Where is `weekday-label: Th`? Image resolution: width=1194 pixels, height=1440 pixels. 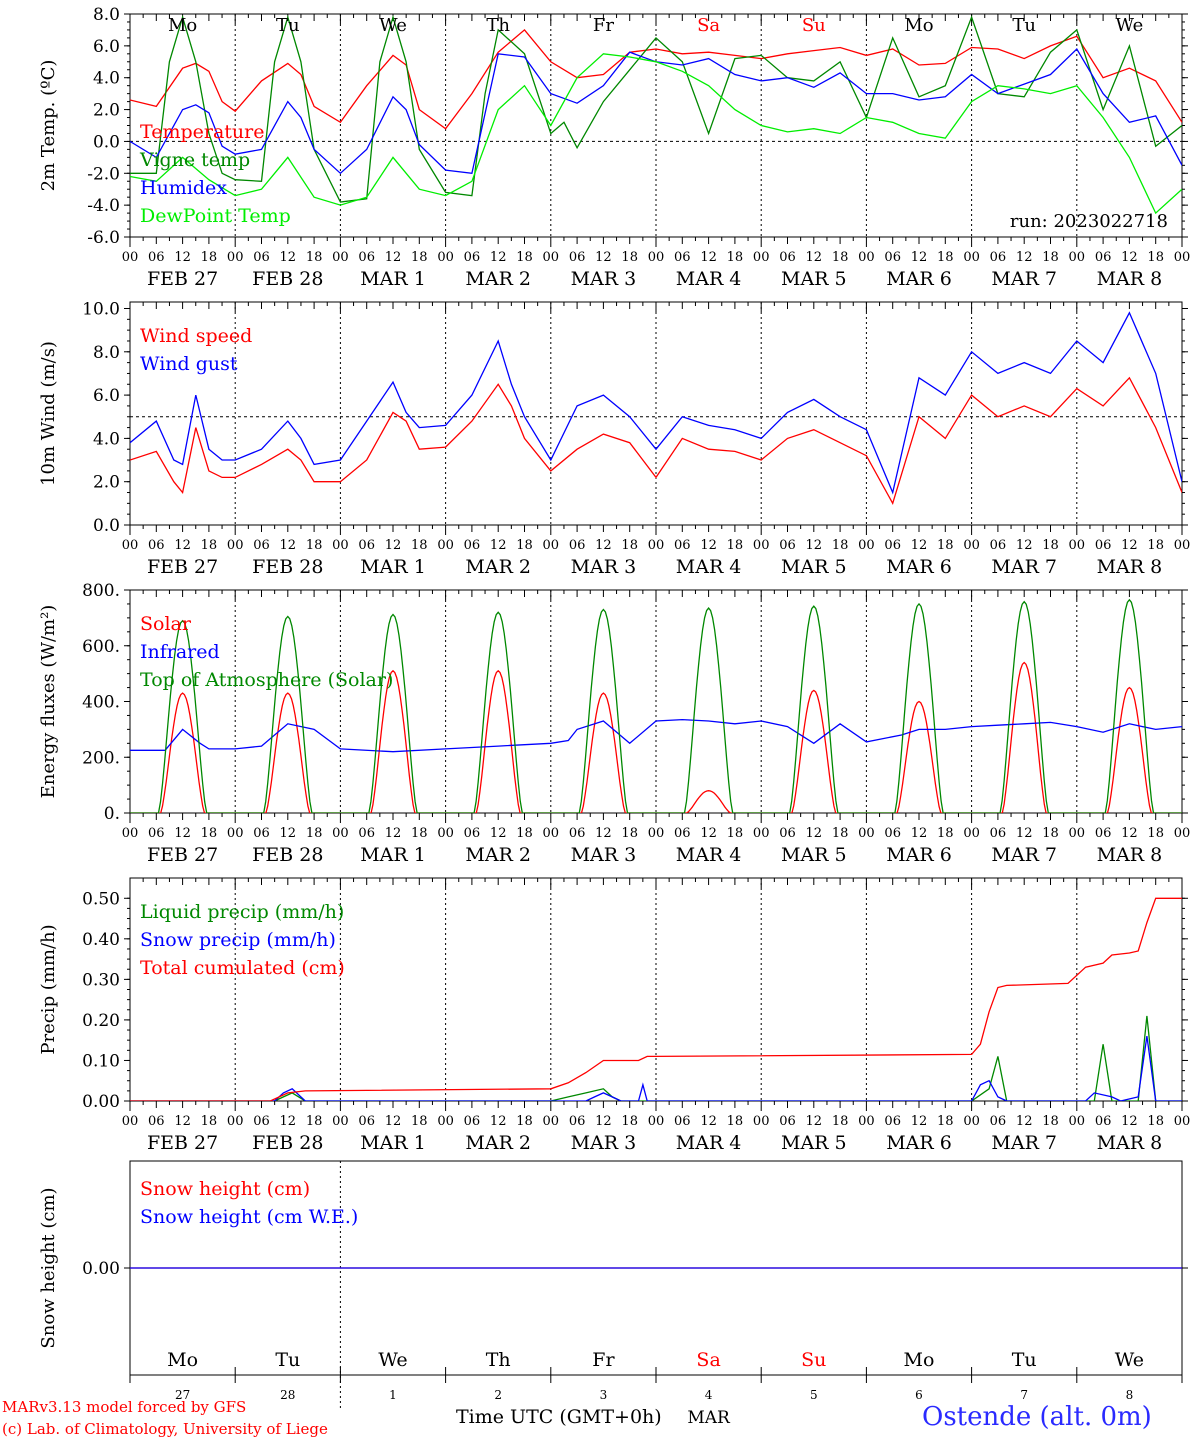
weekday-label: Th is located at coordinates (498, 25).